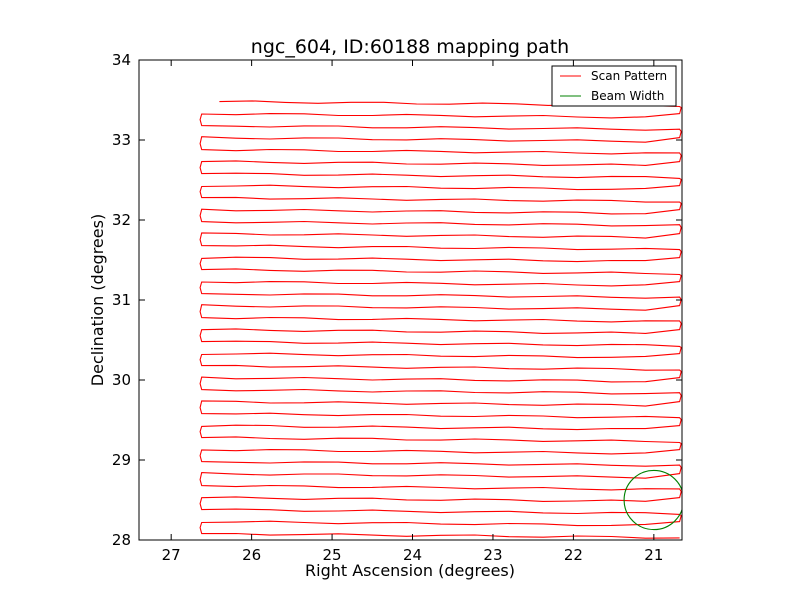 The image size is (800, 600). Describe the element at coordinates (412, 555) in the screenshot. I see `x-tick-label: 24` at that location.